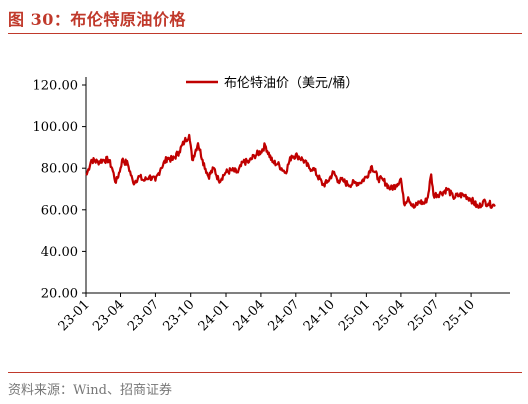 The height and width of the screenshot is (404, 528). I want to click on x-tick-label: 23-01, so click(74, 315).